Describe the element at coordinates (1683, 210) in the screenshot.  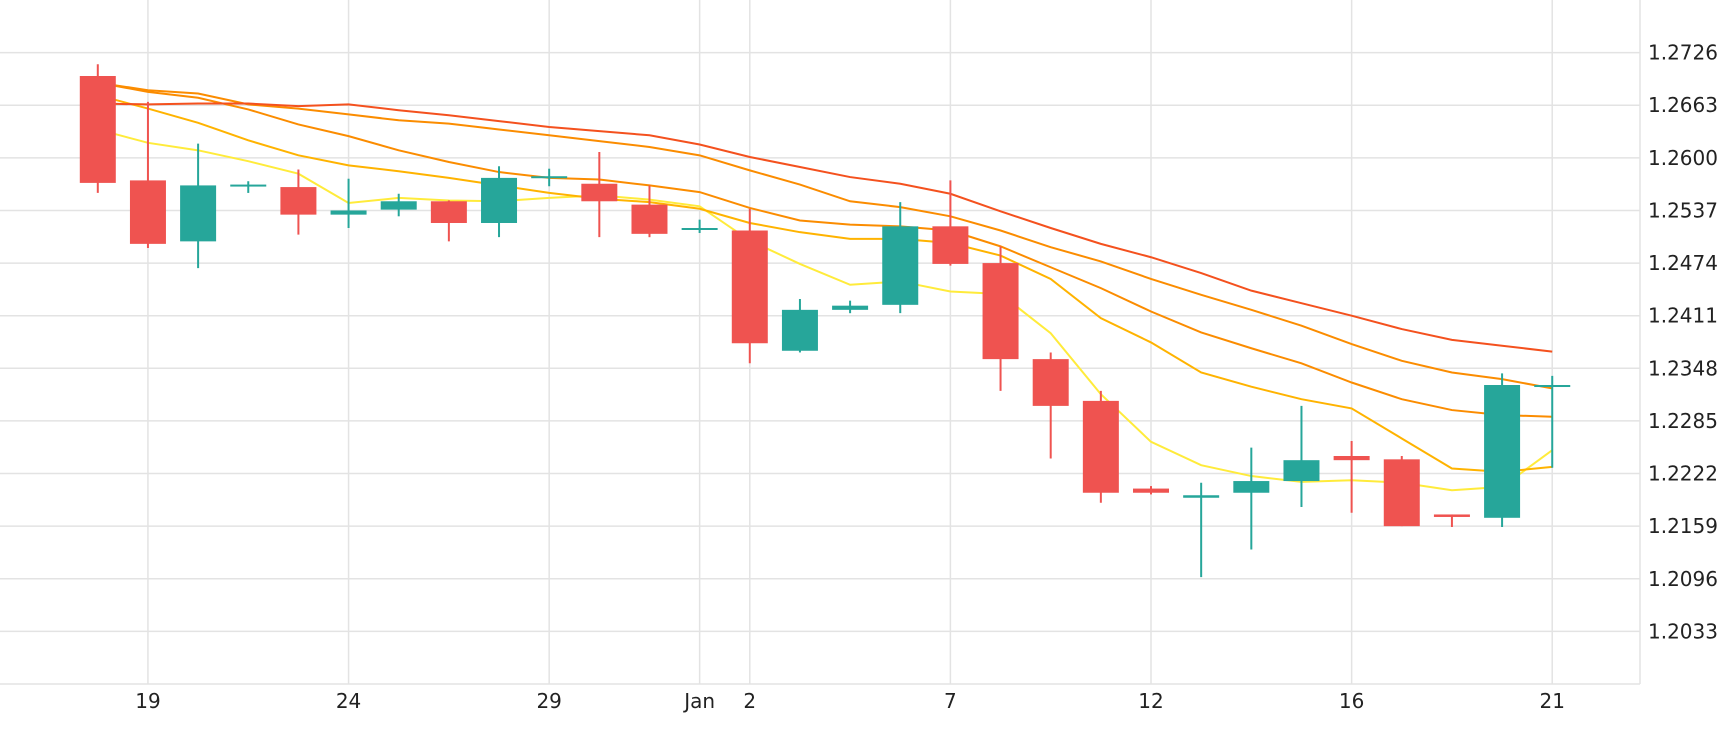
I see `y-tick-label: 1.2537` at that location.